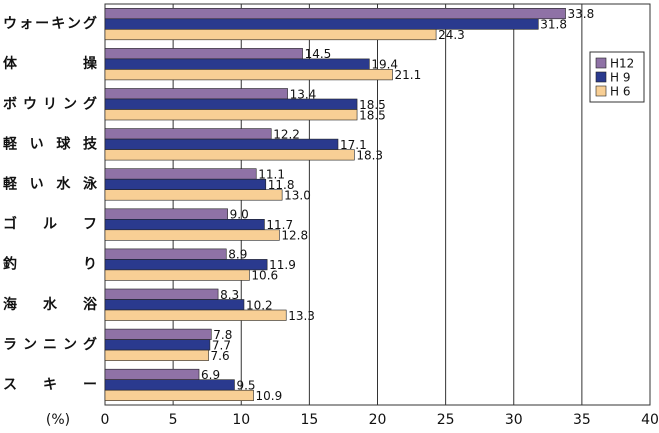 This screenshot has width=659, height=433. What do you see at coordinates (210, 375) in the screenshot?
I see `value-label: 6.9` at bounding box center [210, 375].